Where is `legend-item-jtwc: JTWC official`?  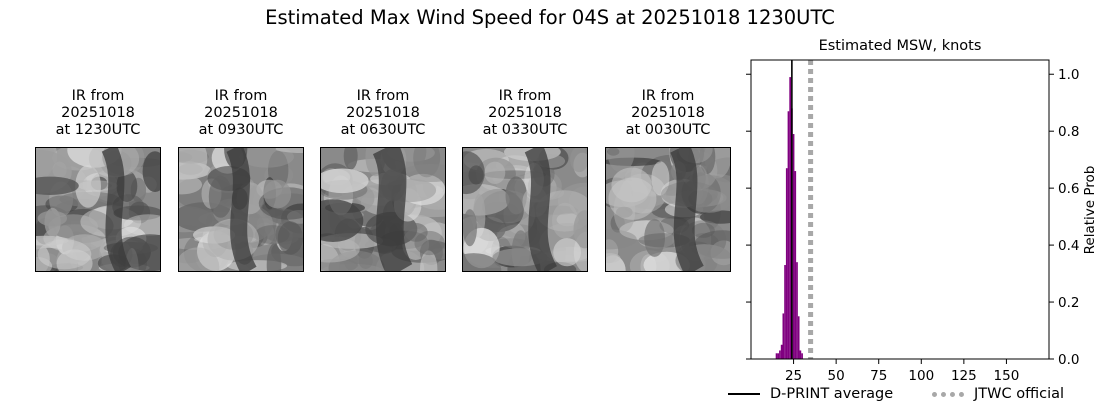 legend-item-jtwc: JTWC official is located at coordinates (998, 394).